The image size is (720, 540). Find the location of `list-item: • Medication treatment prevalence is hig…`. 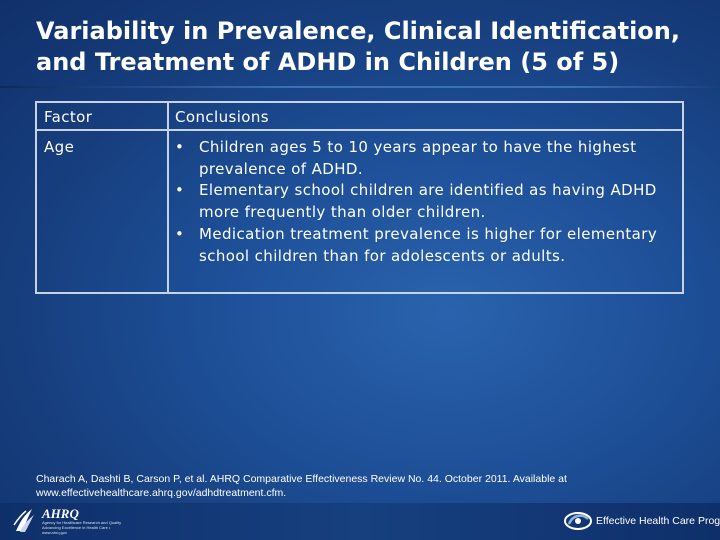

list-item: • Medication treatment prevalence is hig… is located at coordinates (427, 245).